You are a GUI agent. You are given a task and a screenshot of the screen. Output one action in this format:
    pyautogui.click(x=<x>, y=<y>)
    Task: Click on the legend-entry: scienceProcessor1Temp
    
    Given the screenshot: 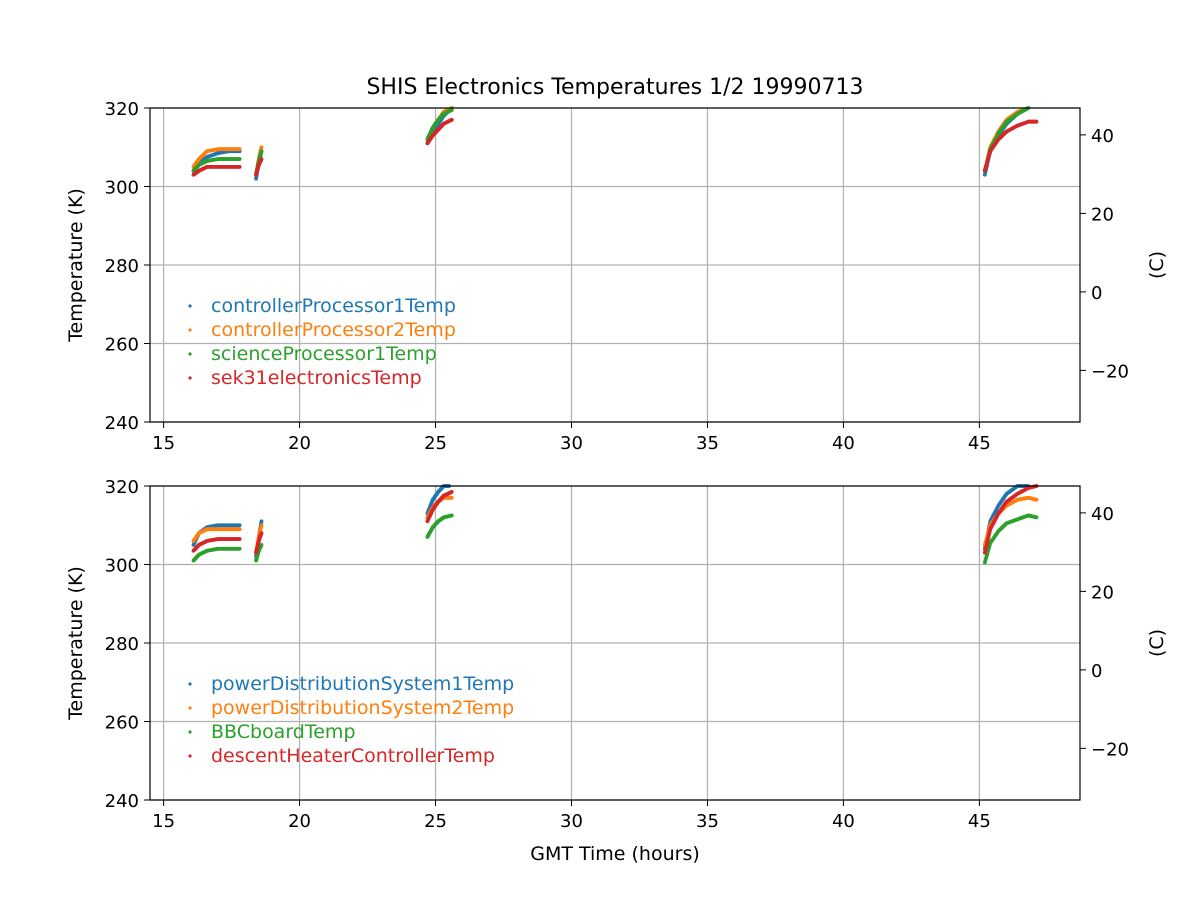 What is the action you would take?
    pyautogui.click(x=324, y=354)
    